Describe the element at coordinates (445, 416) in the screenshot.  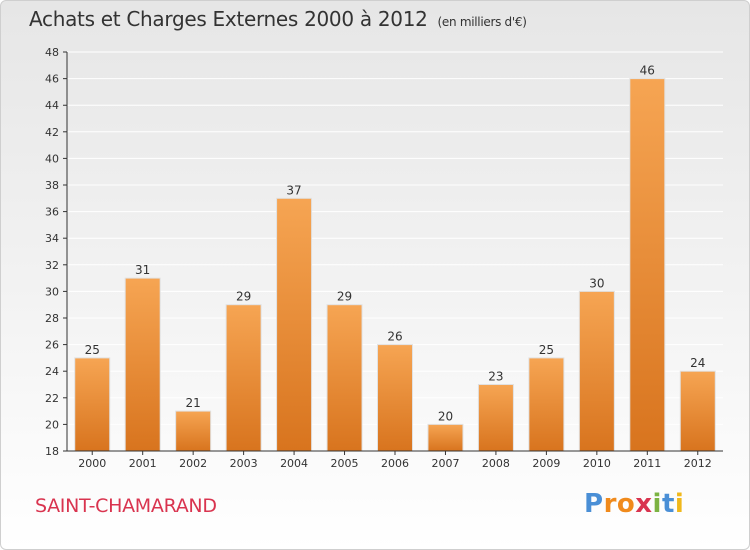
I see `bar-value-label: 20` at that location.